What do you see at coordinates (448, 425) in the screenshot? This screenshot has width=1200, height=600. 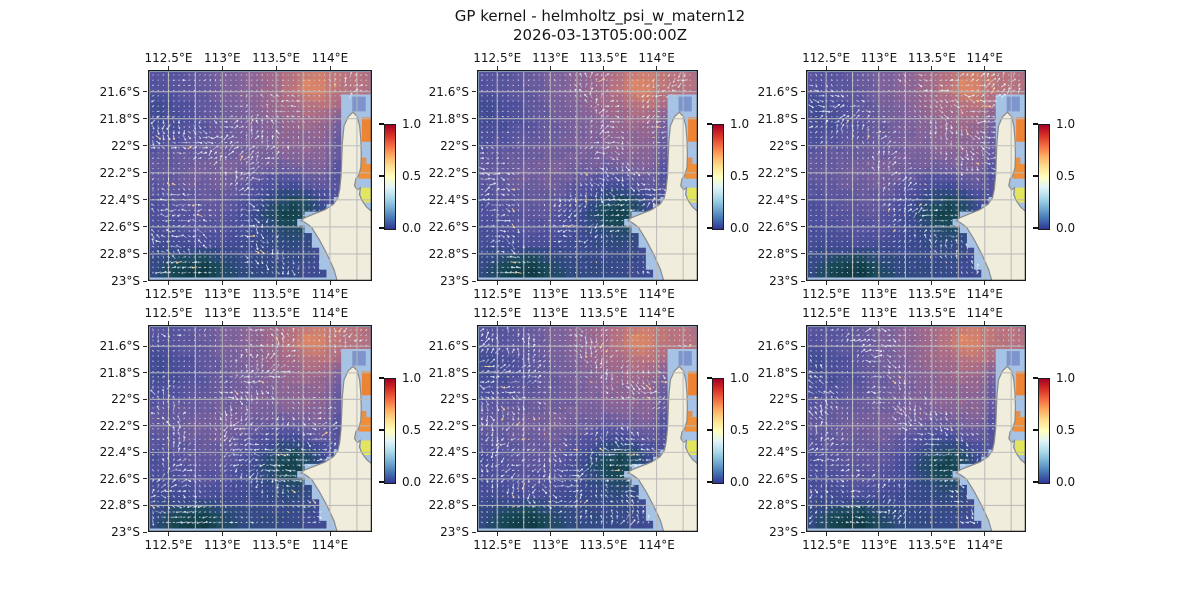 I see `y-tick-label: 22.2°S` at bounding box center [448, 425].